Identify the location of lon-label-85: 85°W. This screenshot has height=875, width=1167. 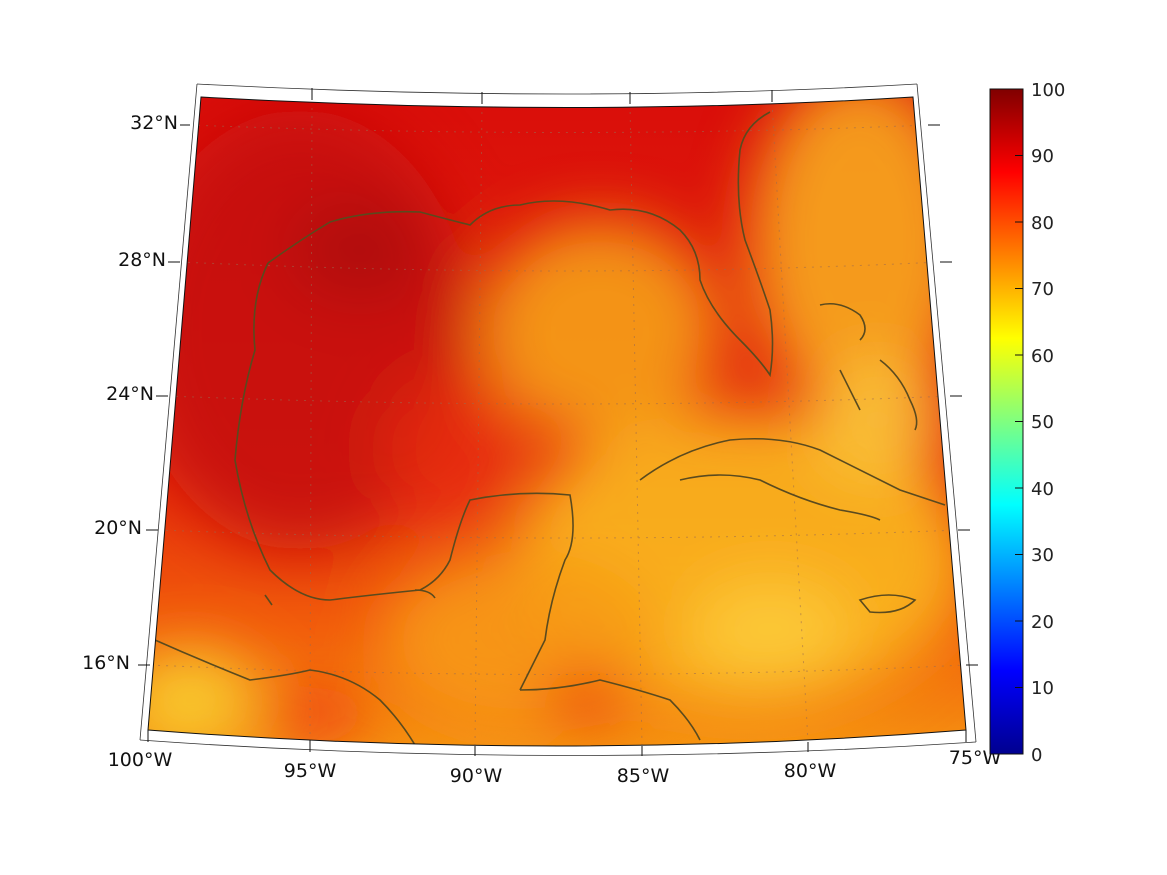
(643, 776).